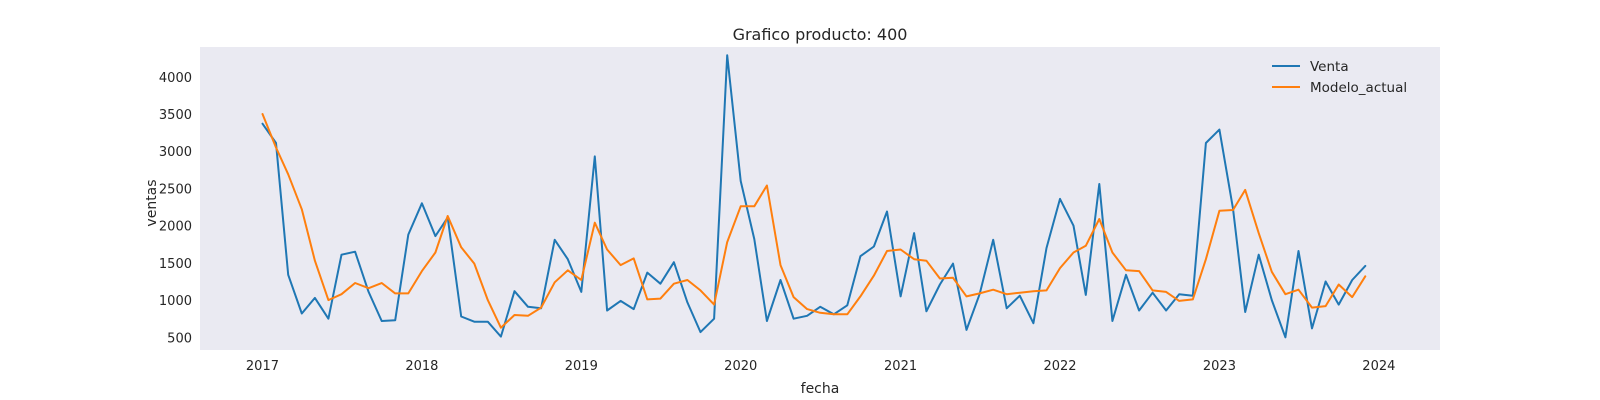 This screenshot has height=400, width=1600. Describe the element at coordinates (1219, 366) in the screenshot. I see `x-tick-label: 2023` at that location.